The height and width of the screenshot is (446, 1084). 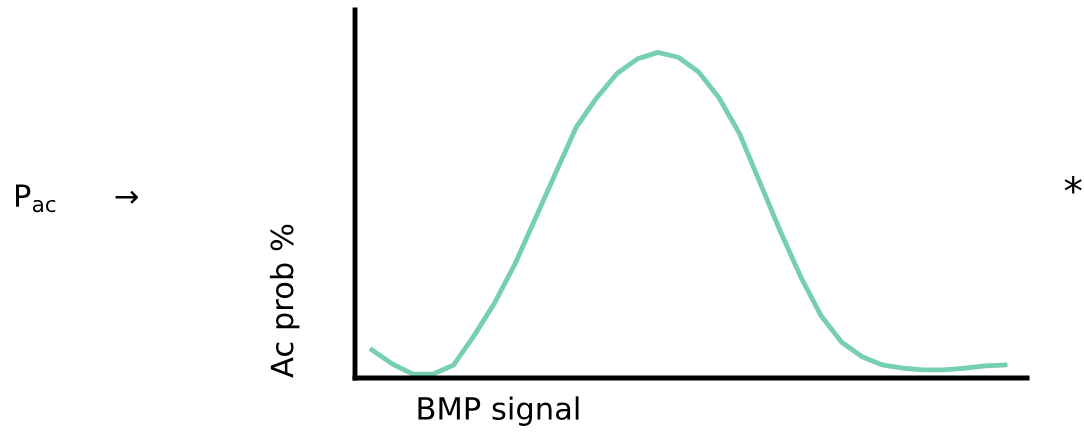 What do you see at coordinates (284, 301) in the screenshot?
I see `y-axis-title: Ac prob %` at bounding box center [284, 301].